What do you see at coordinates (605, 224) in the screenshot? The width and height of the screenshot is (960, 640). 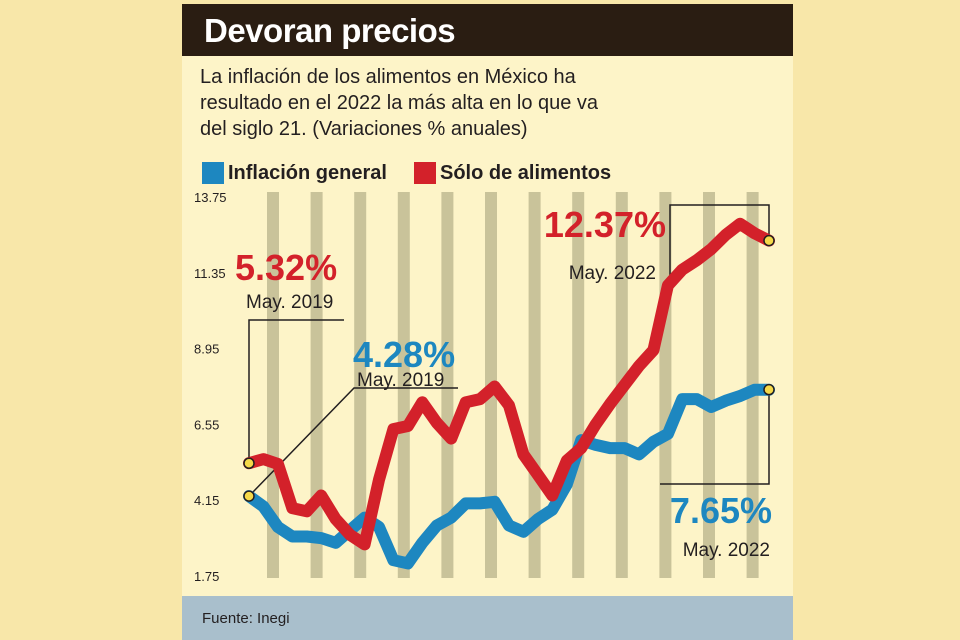 I see `annotation-value-food-end: 12.37%` at bounding box center [605, 224].